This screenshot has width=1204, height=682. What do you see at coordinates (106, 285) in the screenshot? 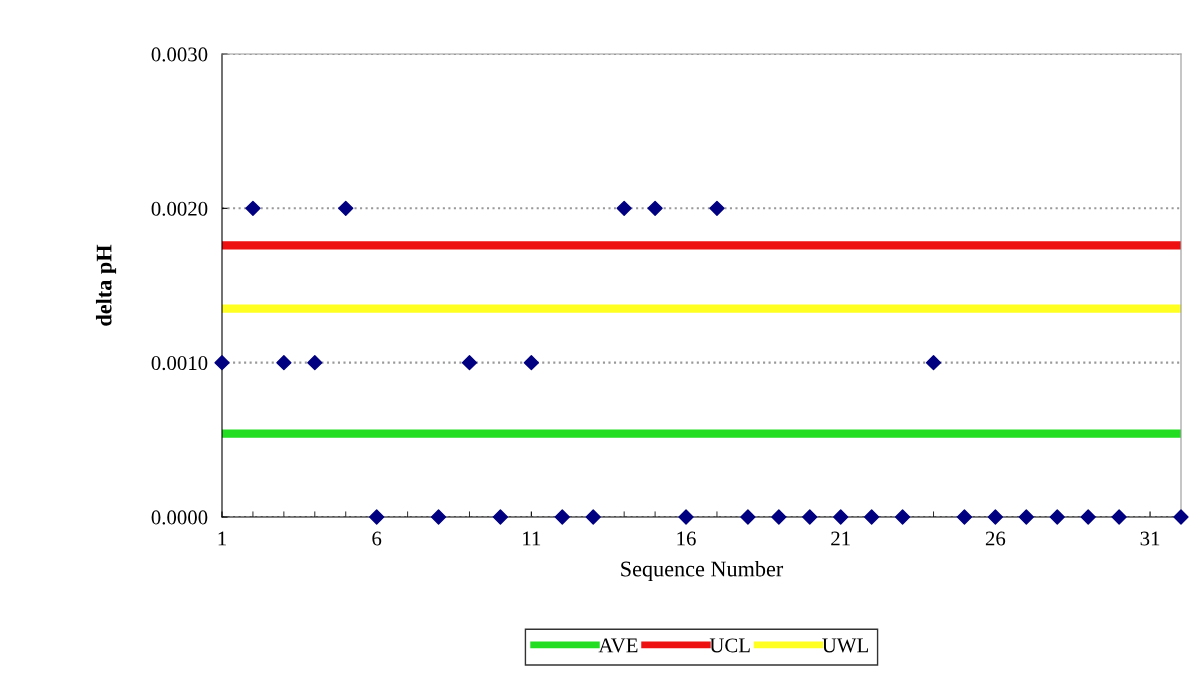
I see `y-axis-title: delta pH` at bounding box center [106, 285].